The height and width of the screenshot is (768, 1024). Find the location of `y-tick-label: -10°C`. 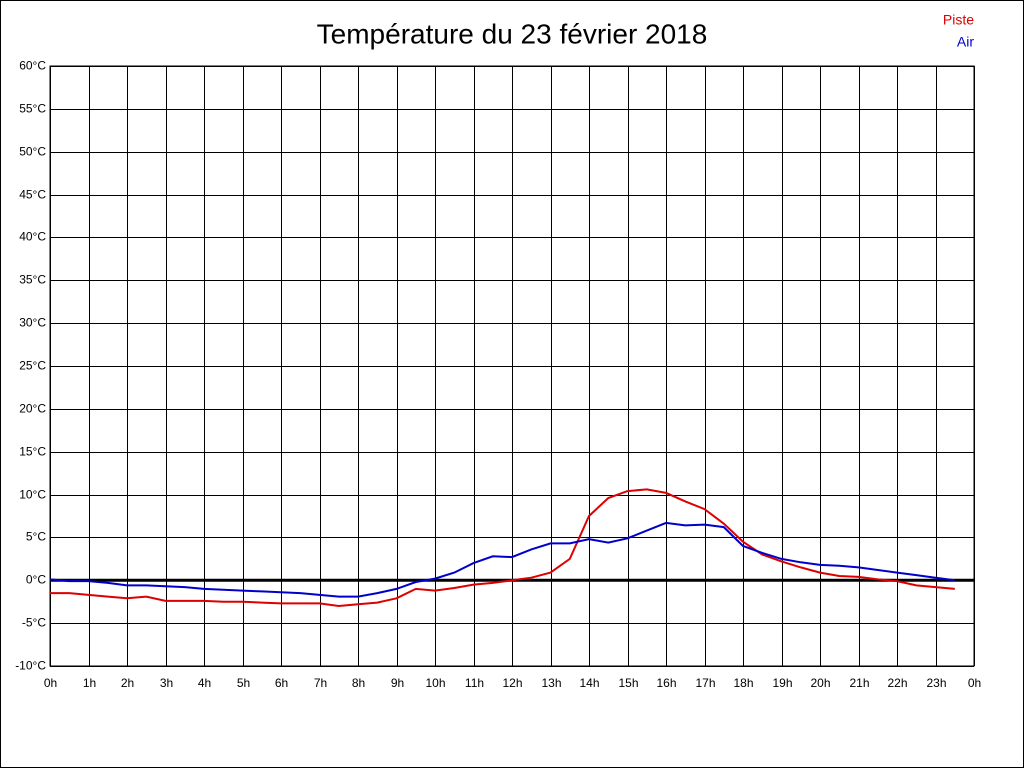

y-tick-label: -10°C is located at coordinates (30, 666).